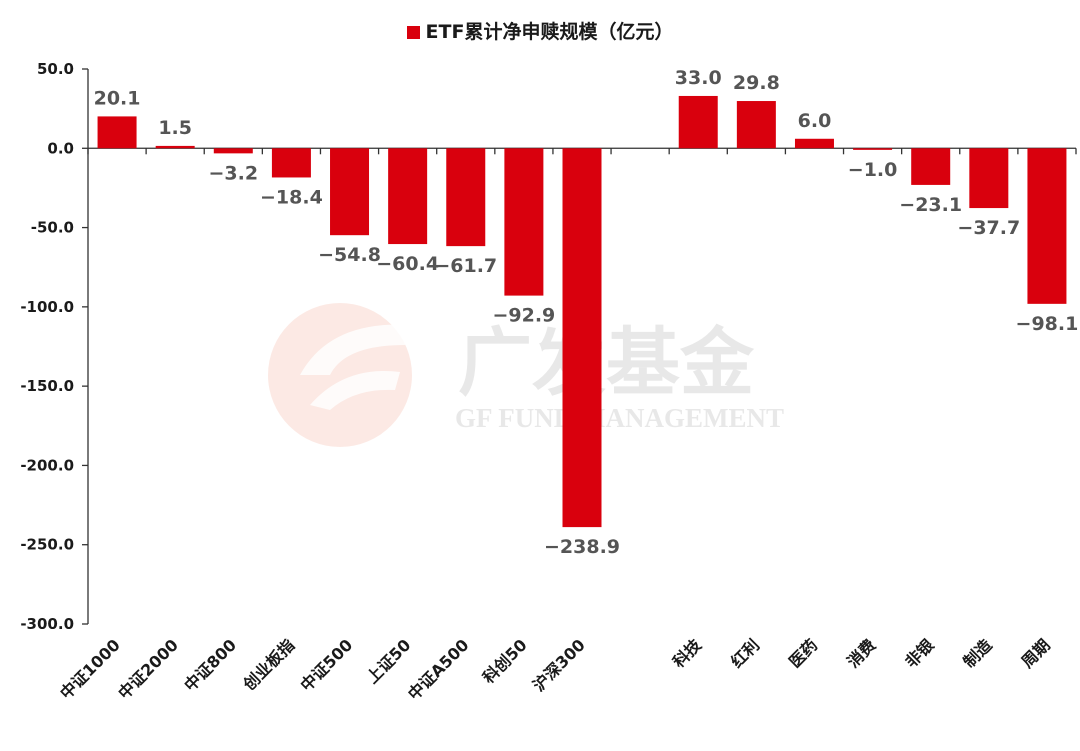 The width and height of the screenshot is (1080, 751). What do you see at coordinates (606, 363) in the screenshot?
I see `watermark-cn: 广发基金` at bounding box center [606, 363].